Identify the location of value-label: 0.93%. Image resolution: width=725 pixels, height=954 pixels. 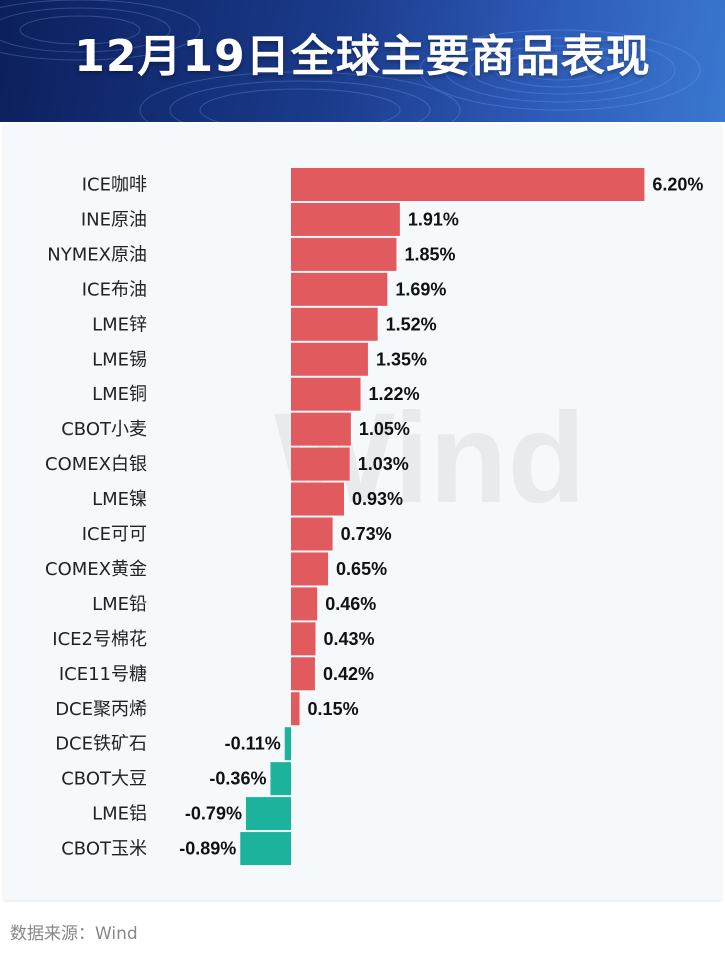
(377, 499).